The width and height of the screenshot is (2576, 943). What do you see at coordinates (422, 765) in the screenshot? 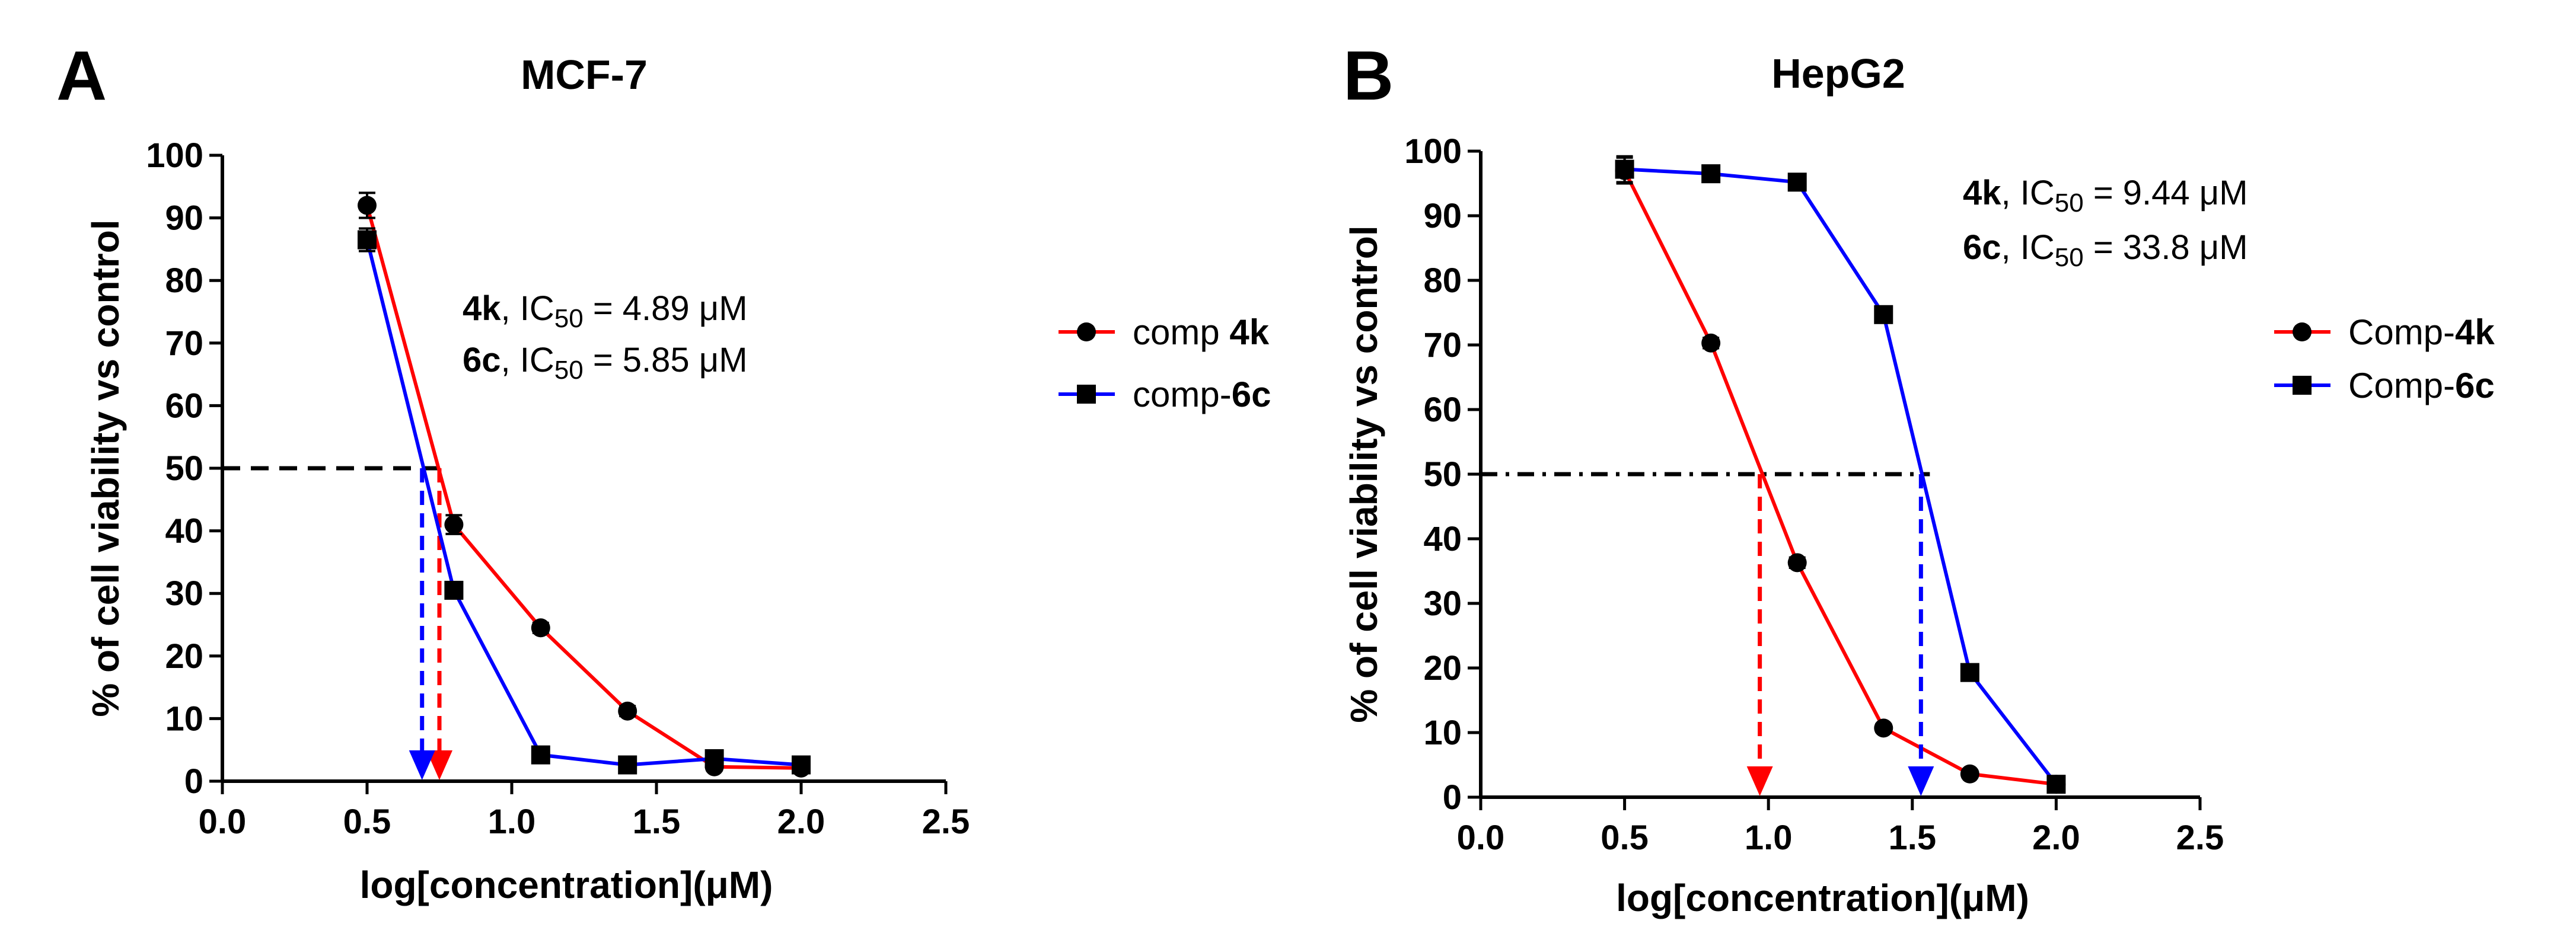
I see `panel-a-series-6c-ic50-arrowhead` at bounding box center [422, 765].